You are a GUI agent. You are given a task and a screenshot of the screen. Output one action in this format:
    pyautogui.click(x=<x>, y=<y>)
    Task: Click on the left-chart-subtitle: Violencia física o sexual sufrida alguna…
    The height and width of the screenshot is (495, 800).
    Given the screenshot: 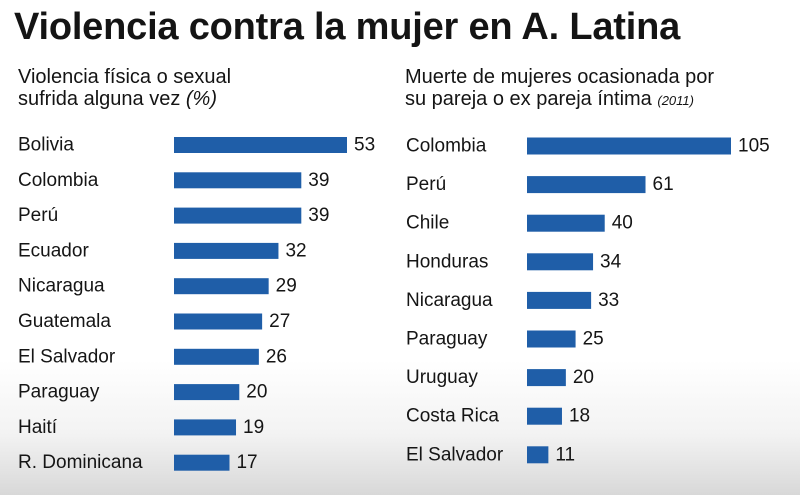 What is the action you would take?
    pyautogui.click(x=203, y=88)
    